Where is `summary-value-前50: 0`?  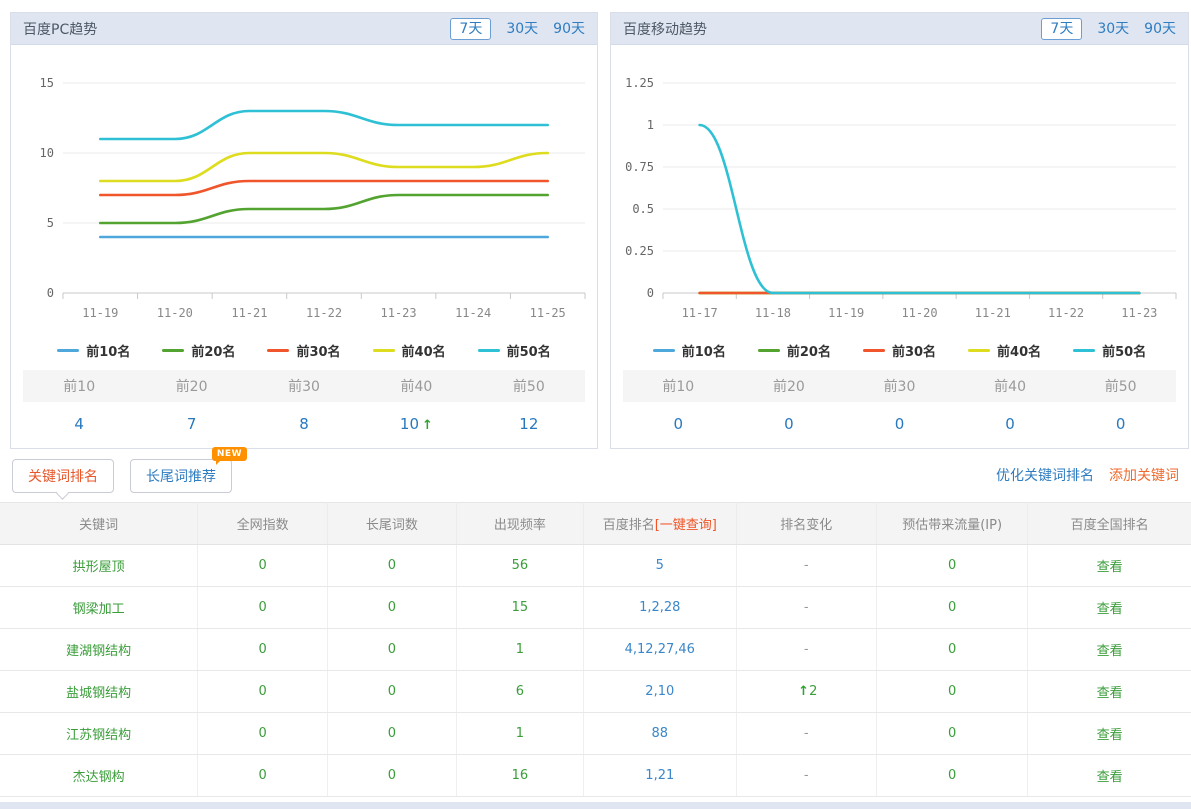 summary-value-前50: 0 is located at coordinates (1120, 425).